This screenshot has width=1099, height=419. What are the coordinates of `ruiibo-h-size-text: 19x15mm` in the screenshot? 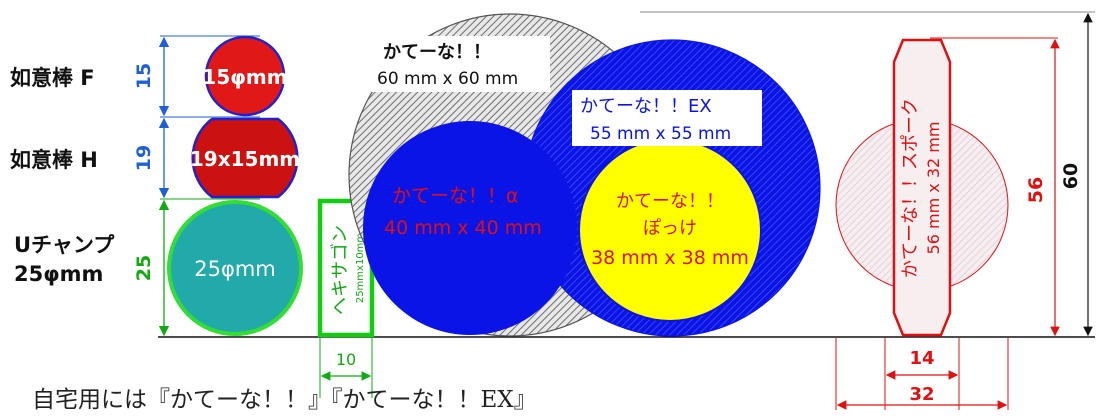 It's located at (245, 159).